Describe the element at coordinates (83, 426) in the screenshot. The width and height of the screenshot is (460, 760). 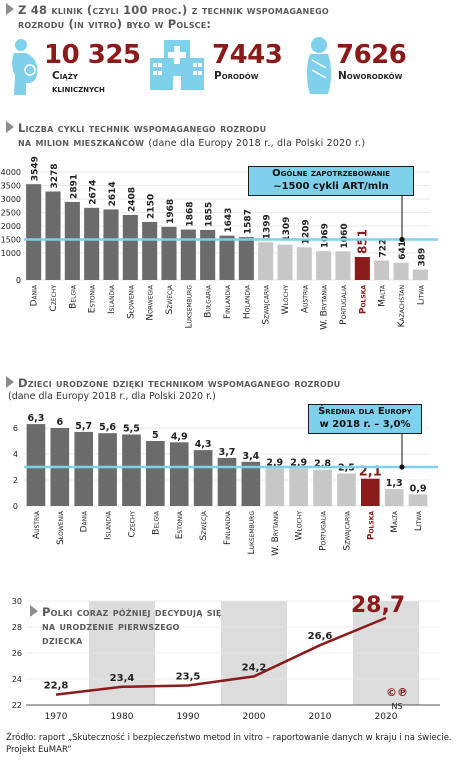
I see `bar-value-label: 5,7` at that location.